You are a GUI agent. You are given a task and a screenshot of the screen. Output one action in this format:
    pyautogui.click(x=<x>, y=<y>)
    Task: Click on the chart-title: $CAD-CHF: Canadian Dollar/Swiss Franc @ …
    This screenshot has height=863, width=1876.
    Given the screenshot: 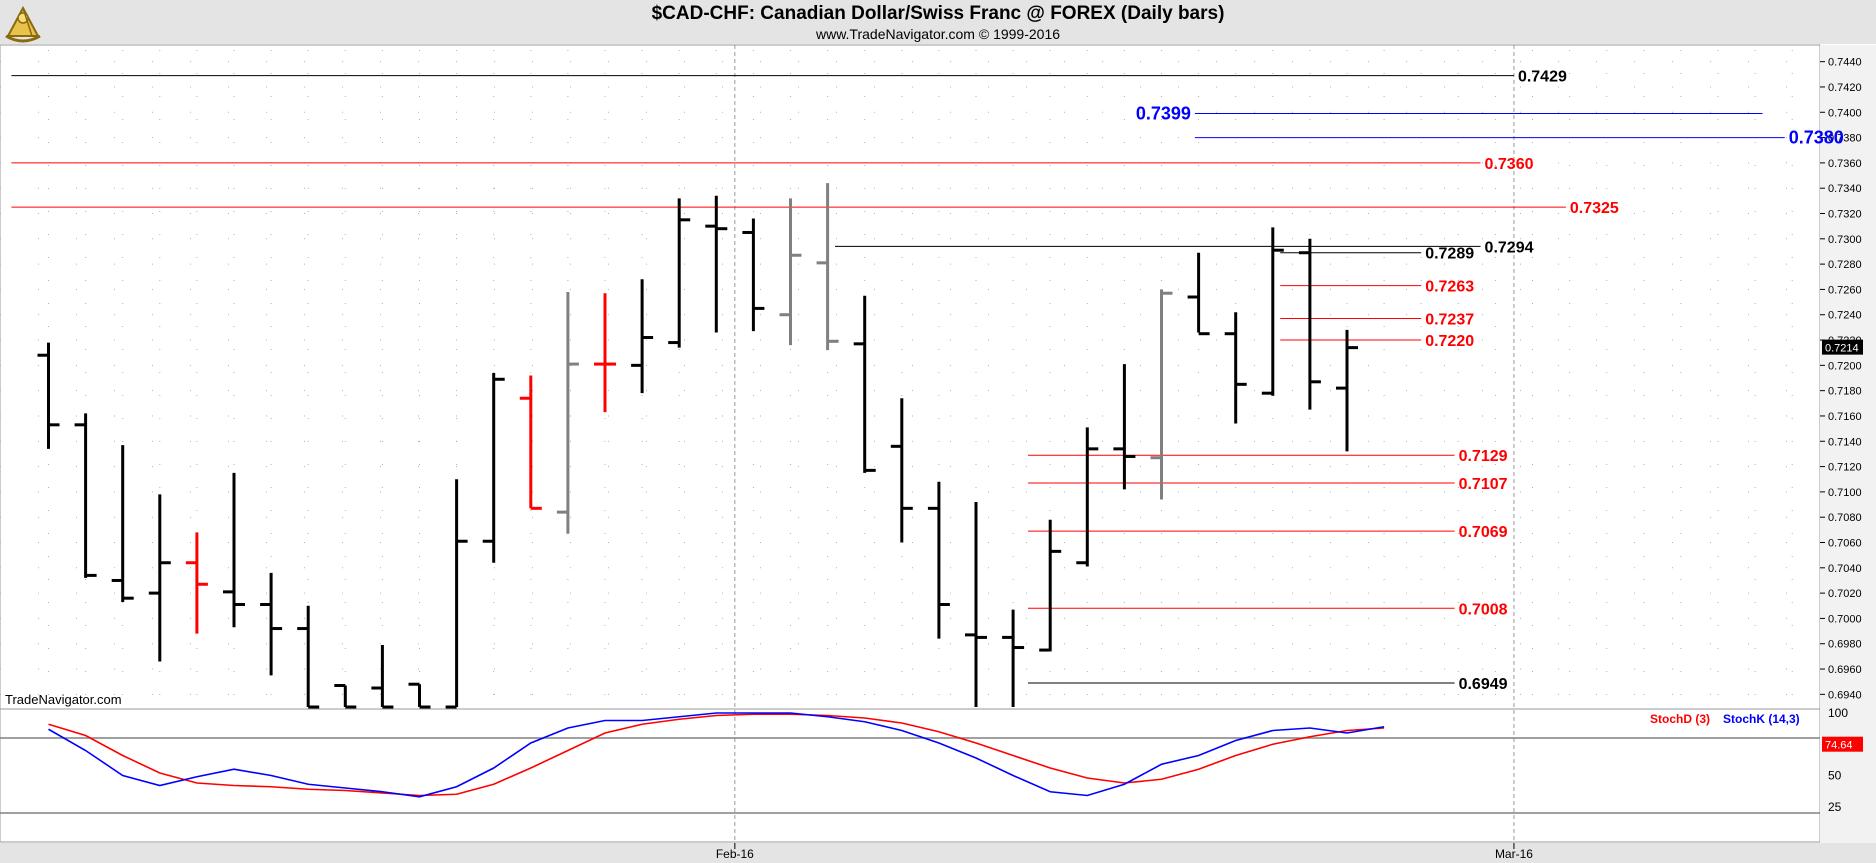 What is the action you would take?
    pyautogui.click(x=938, y=13)
    